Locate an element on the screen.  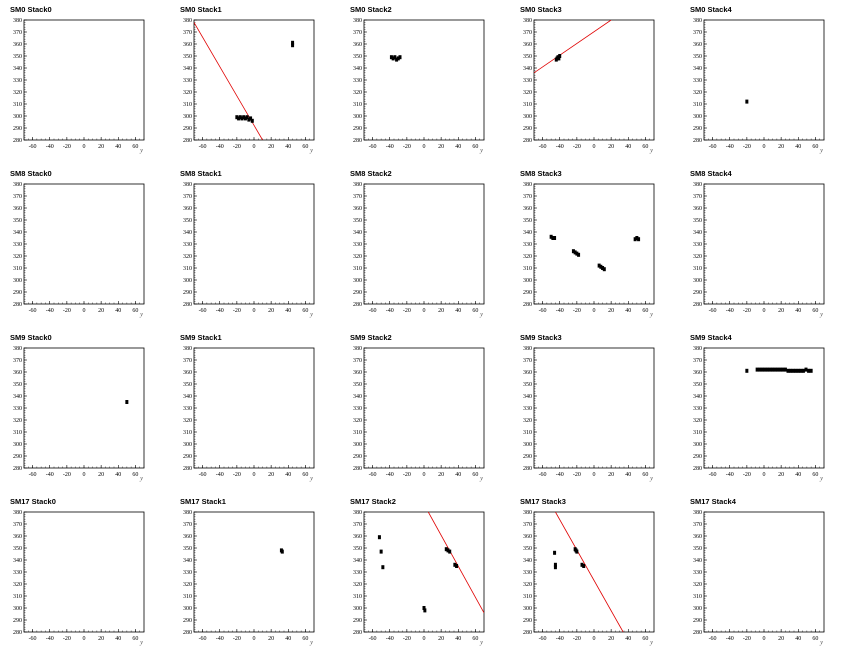
panel-title: SM0 Stack1 is located at coordinates (201, 9).